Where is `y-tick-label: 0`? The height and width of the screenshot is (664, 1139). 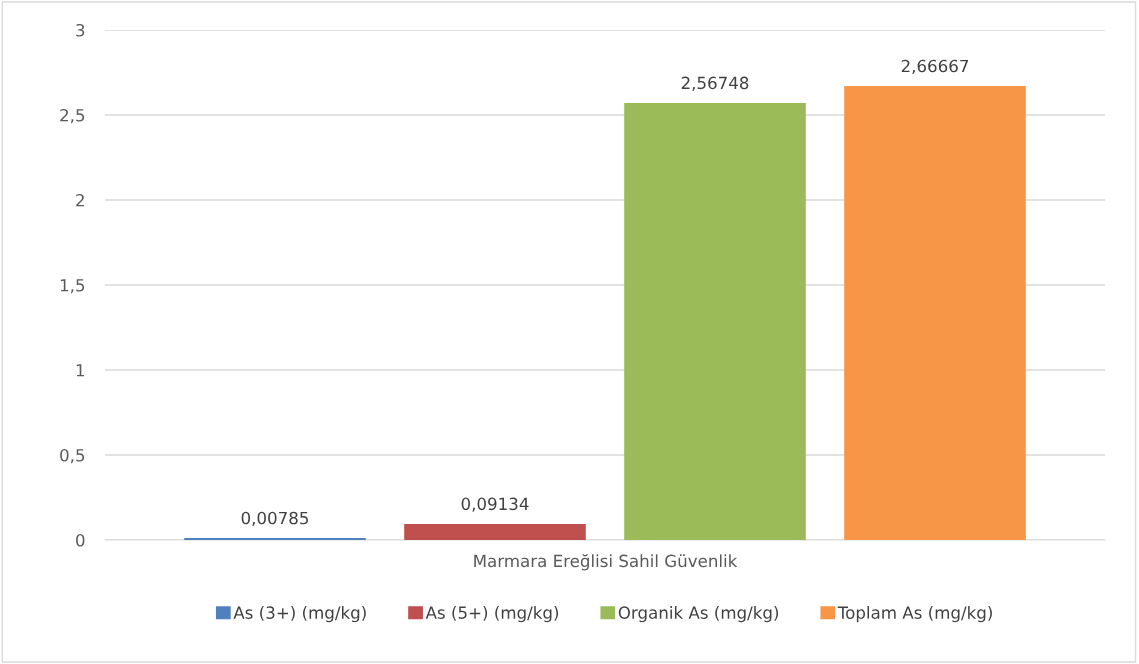 y-tick-label: 0 is located at coordinates (80, 540).